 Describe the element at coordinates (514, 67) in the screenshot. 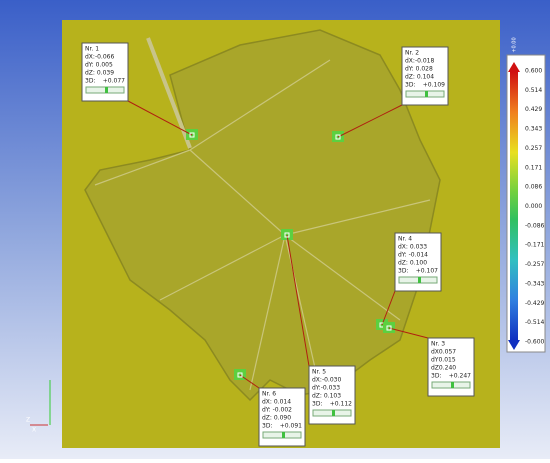

I see `scale-arrow-top` at that location.